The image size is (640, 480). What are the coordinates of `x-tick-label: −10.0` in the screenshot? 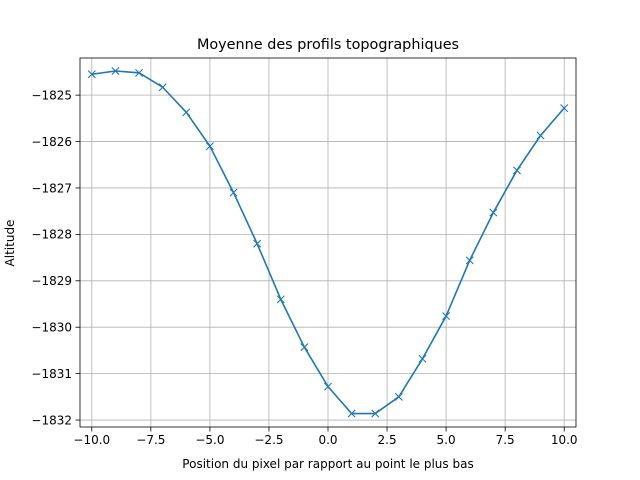 It's located at (91, 440).